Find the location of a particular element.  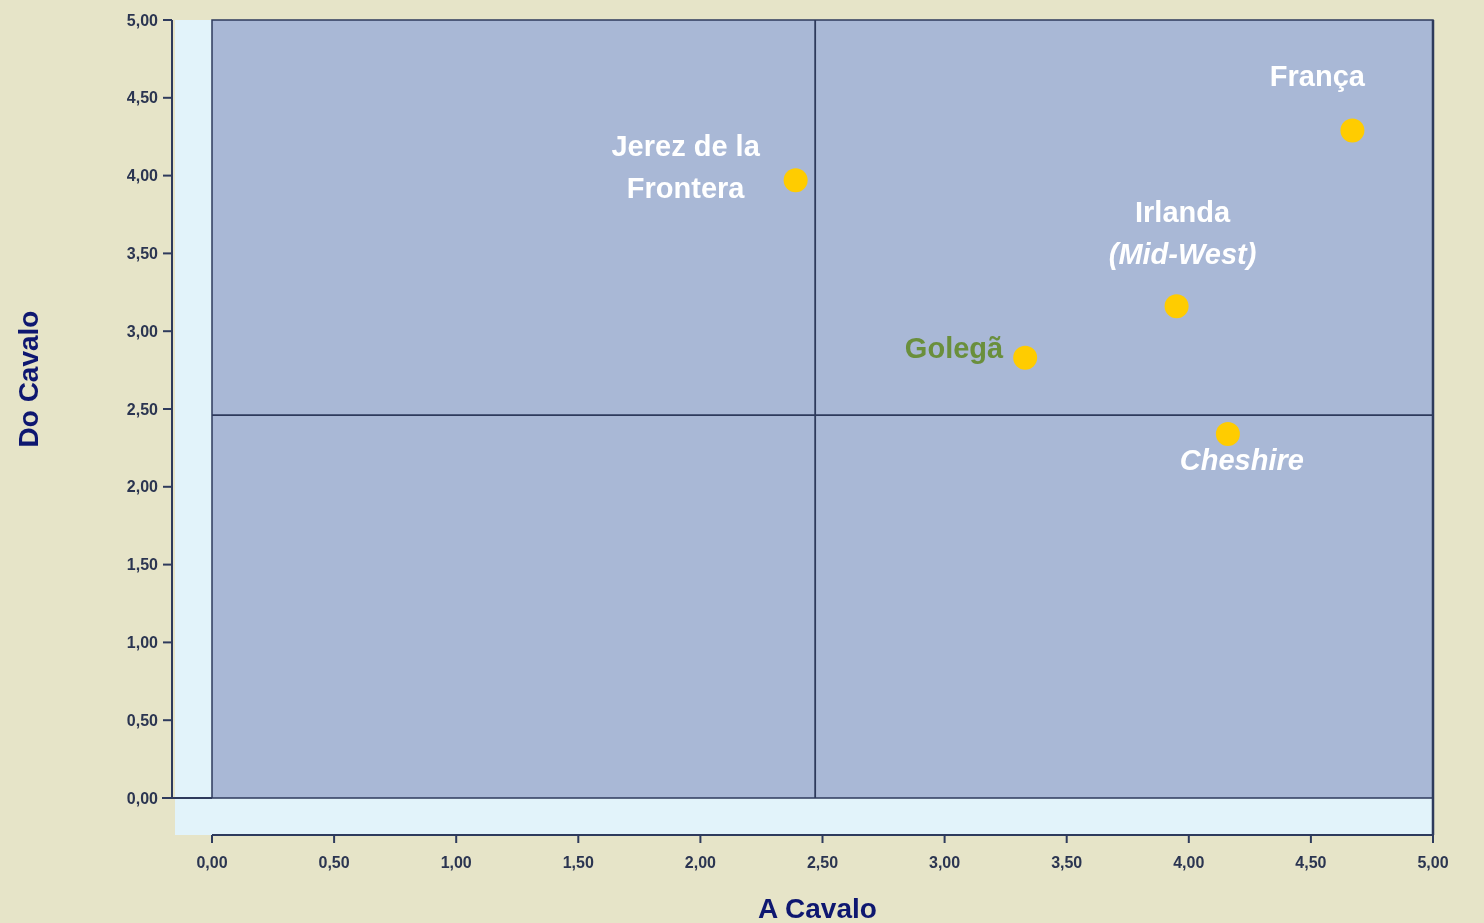

x-tick-label: 0,00 is located at coordinates (212, 862).